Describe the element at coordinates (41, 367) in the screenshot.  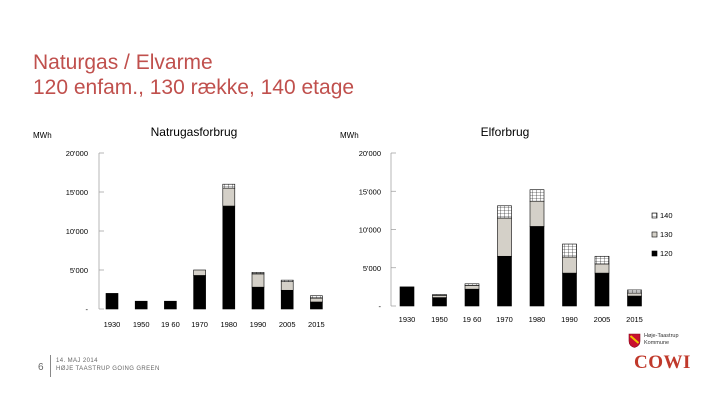
I see `page-number: 6` at that location.